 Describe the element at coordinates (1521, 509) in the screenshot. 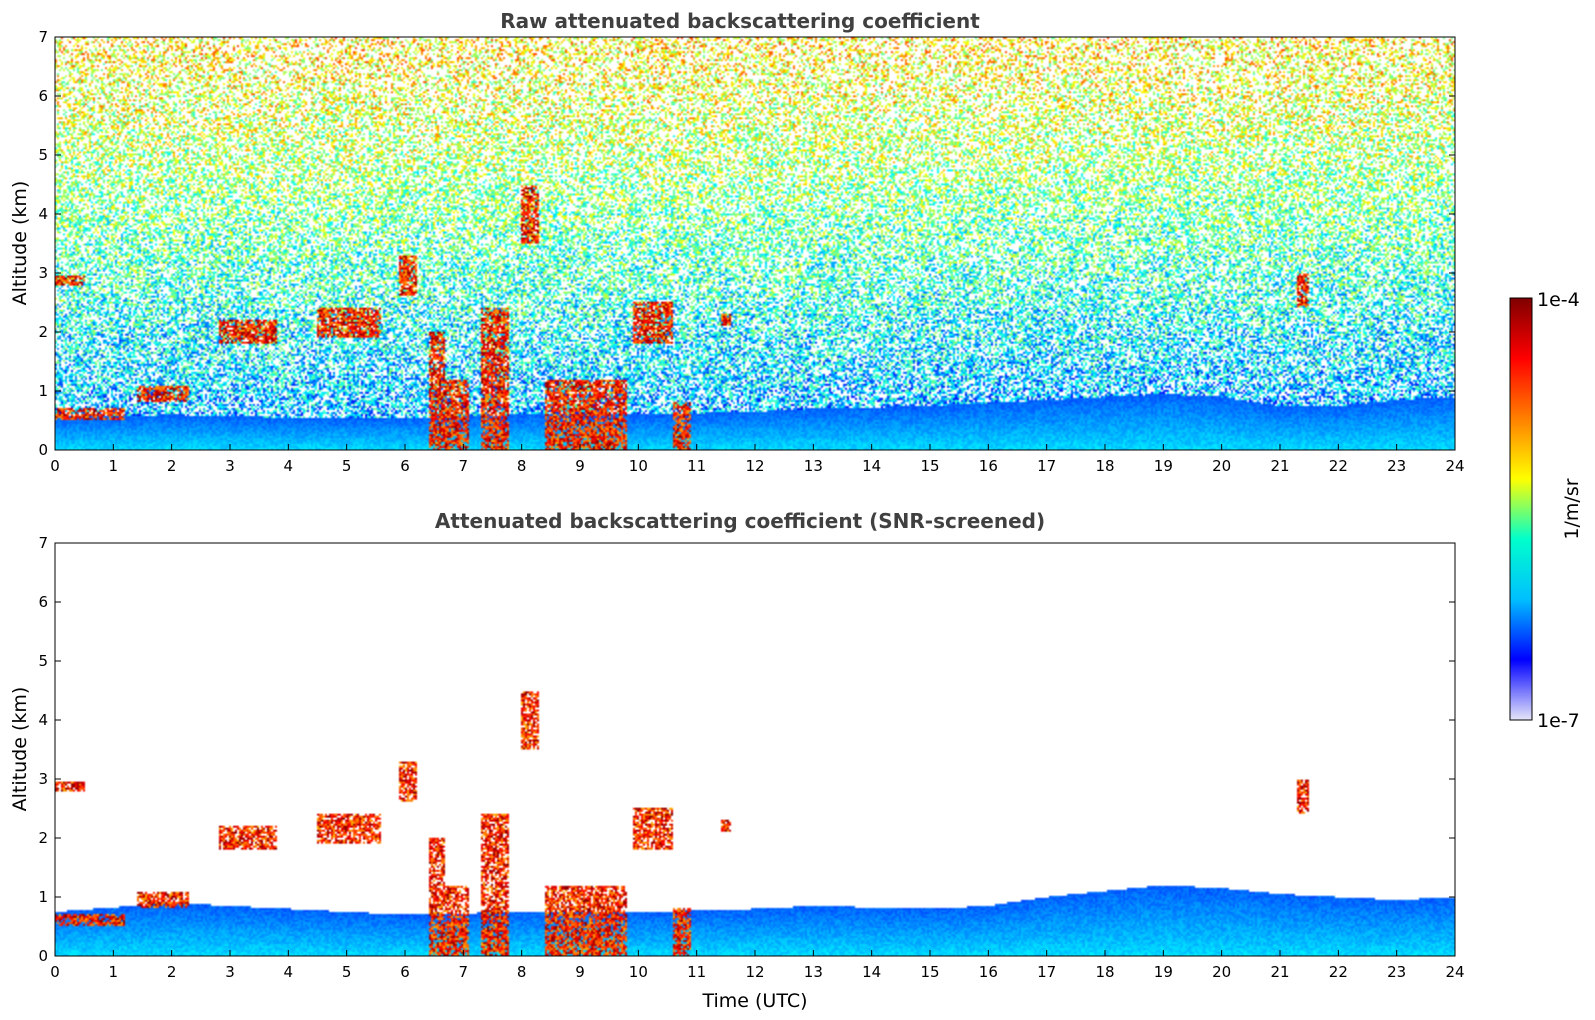

I see `colorbar-gradient` at that location.